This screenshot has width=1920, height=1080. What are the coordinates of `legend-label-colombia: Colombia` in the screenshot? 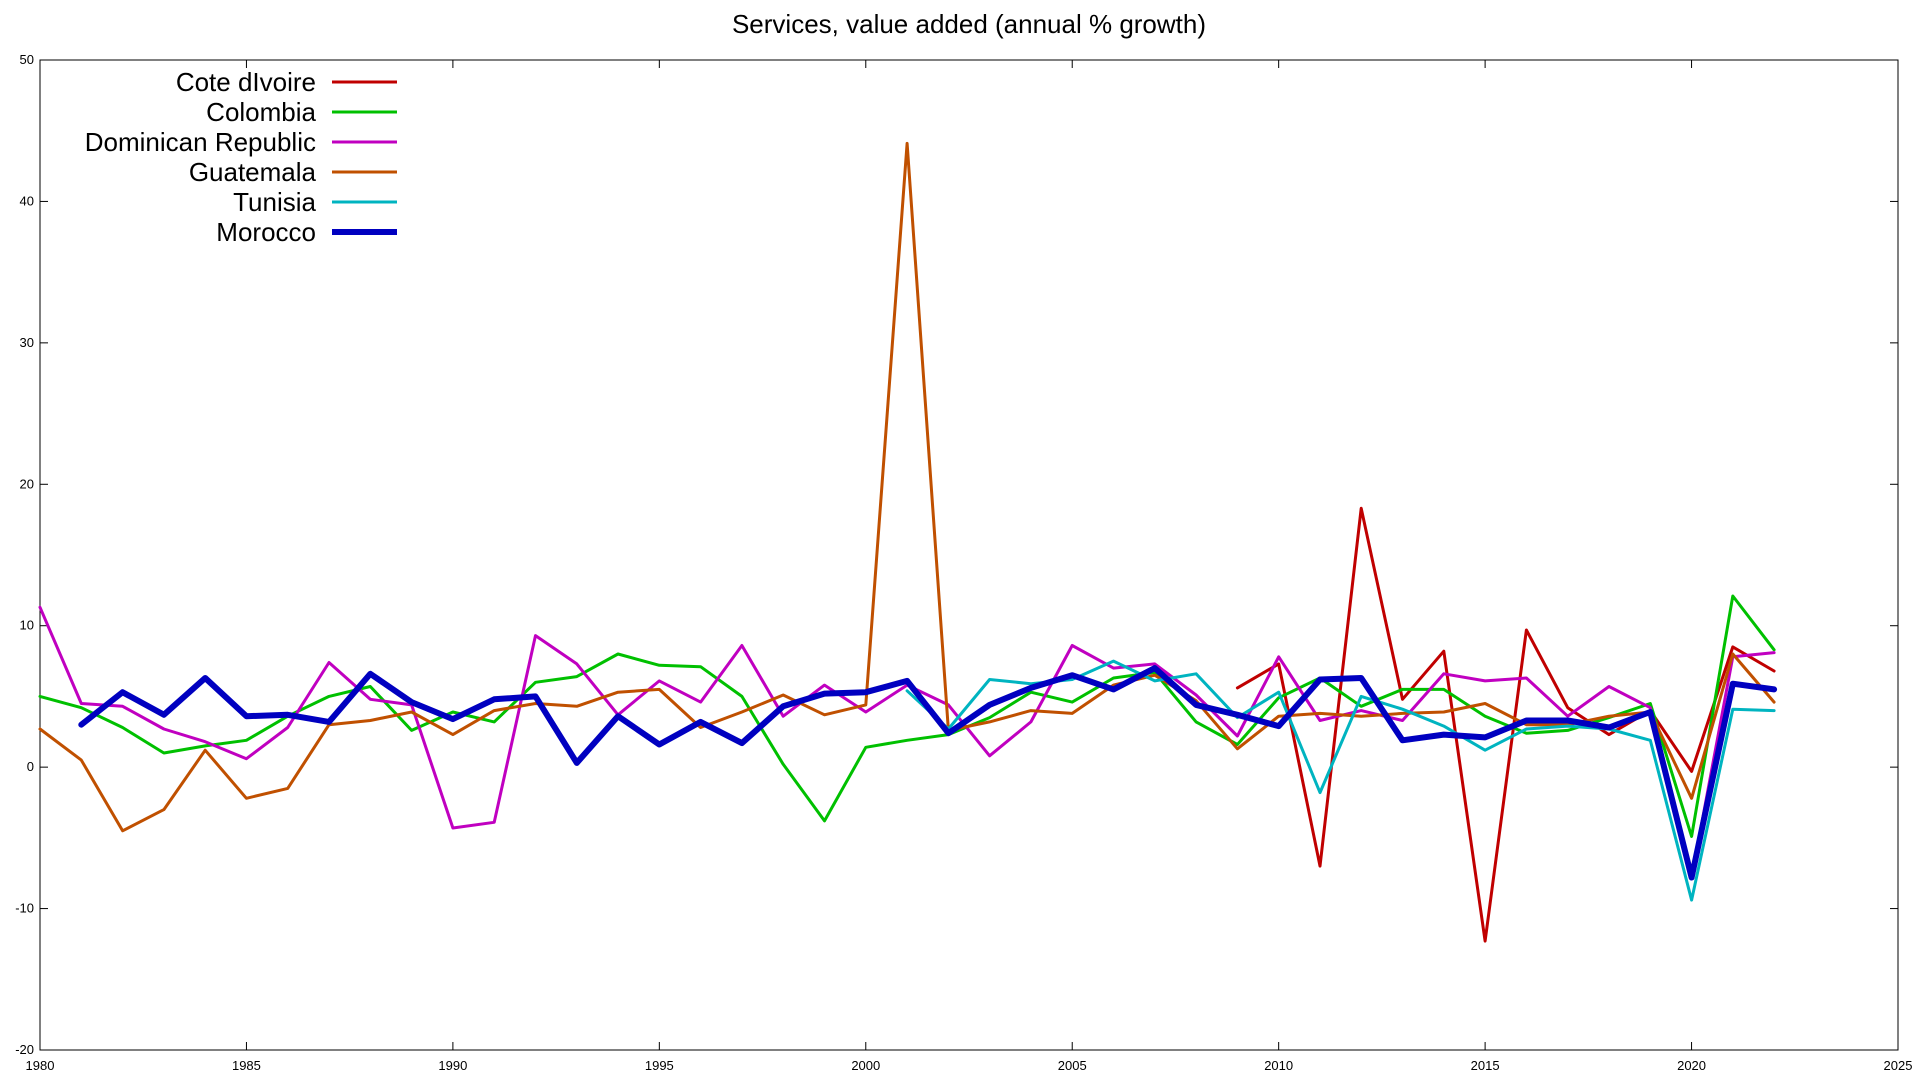 It's located at (261, 112).